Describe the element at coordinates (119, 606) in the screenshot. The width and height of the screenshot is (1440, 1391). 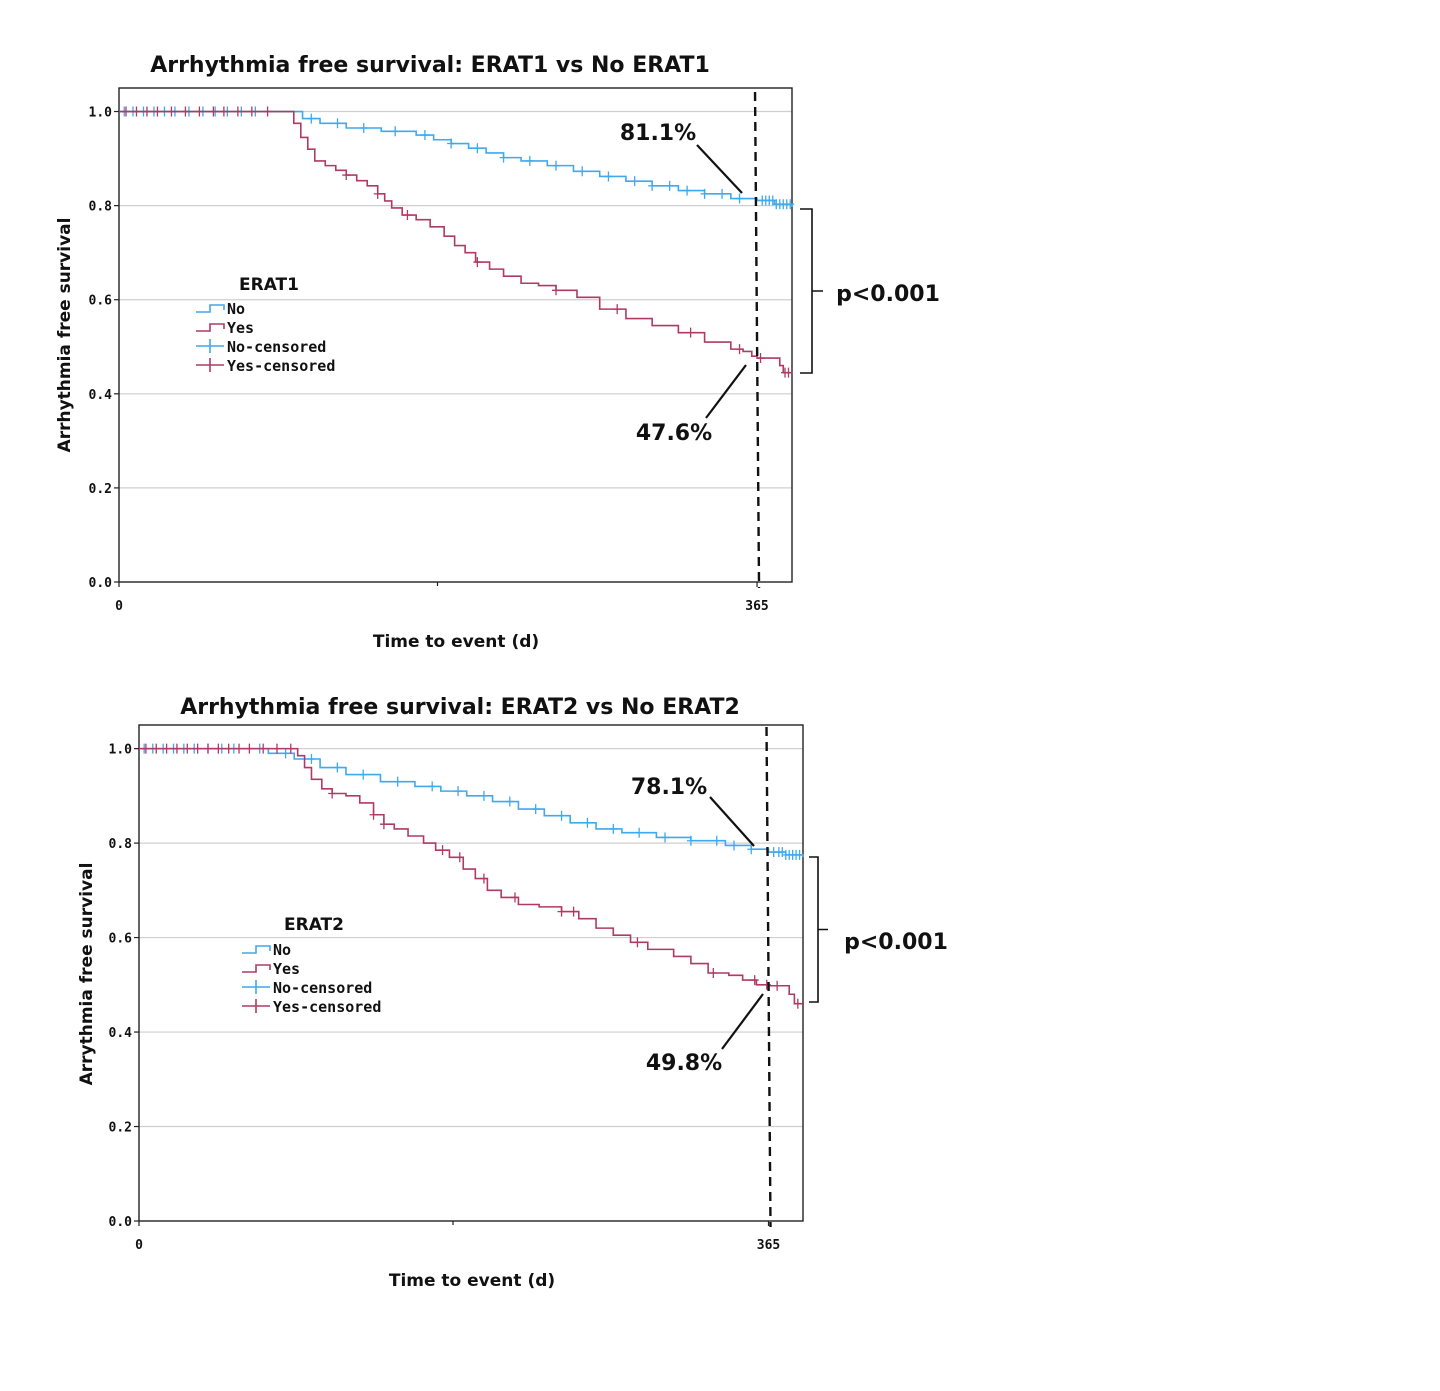
I see `x-tick-label: 0` at that location.